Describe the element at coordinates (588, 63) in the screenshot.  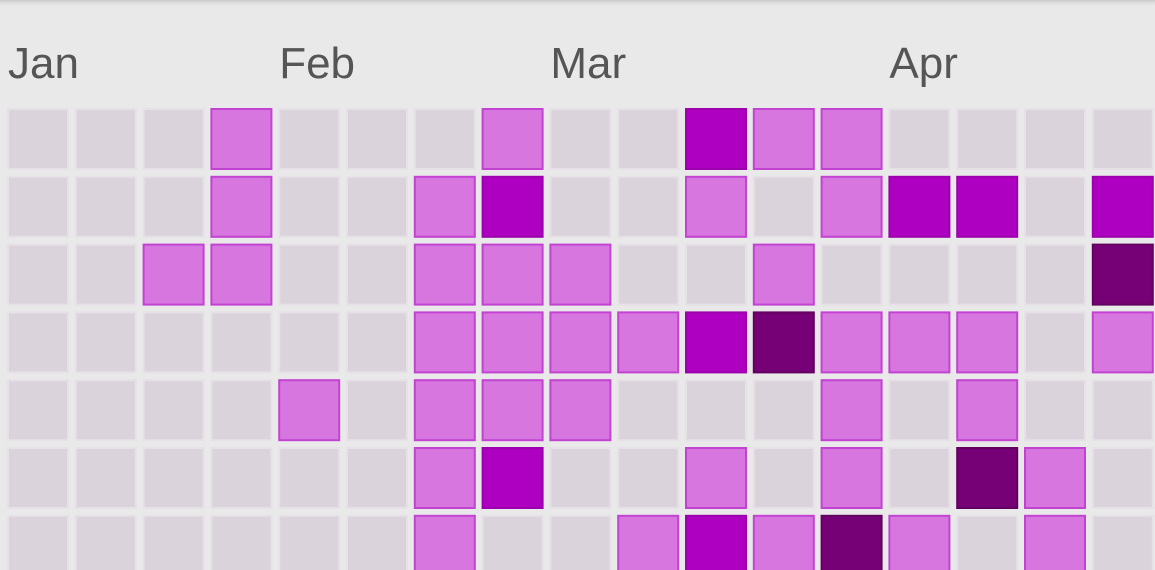
I see `month-label-mar: Mar` at that location.